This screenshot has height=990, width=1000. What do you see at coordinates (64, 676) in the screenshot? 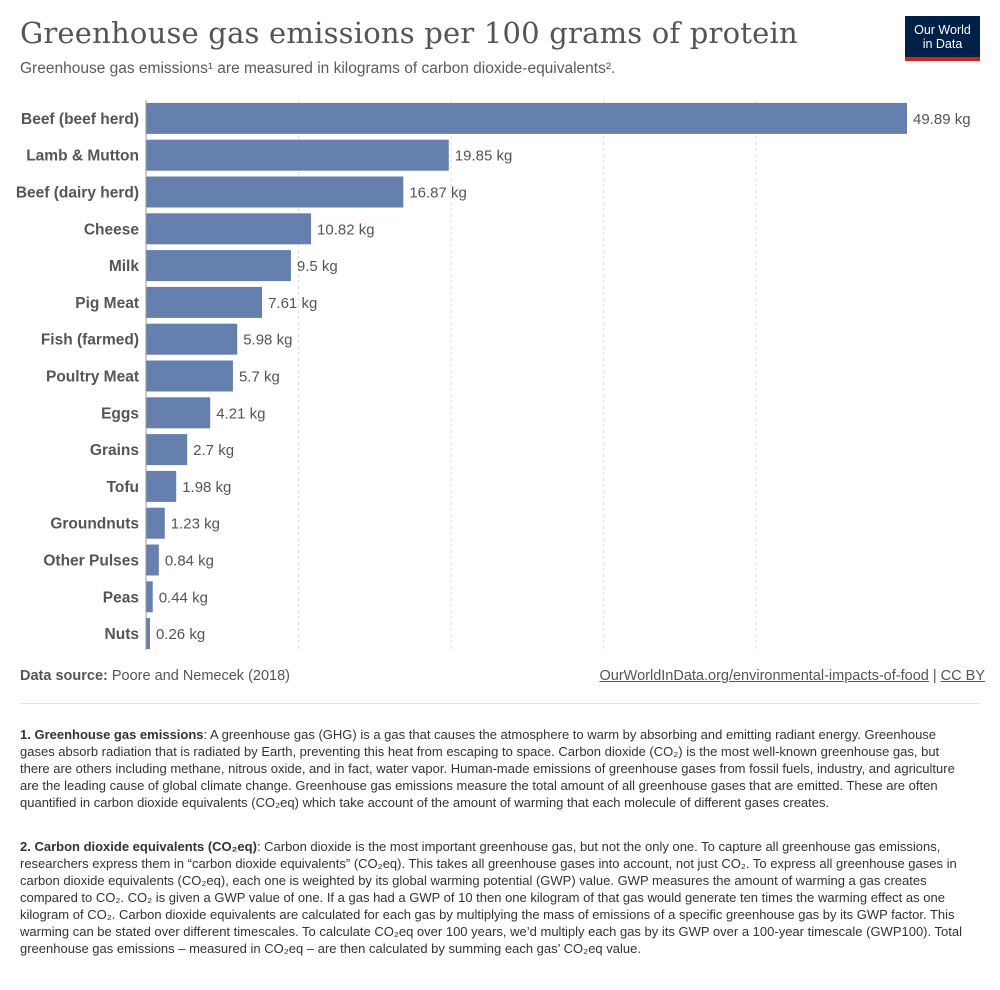
I see `source-label: Data source:` at bounding box center [64, 676].